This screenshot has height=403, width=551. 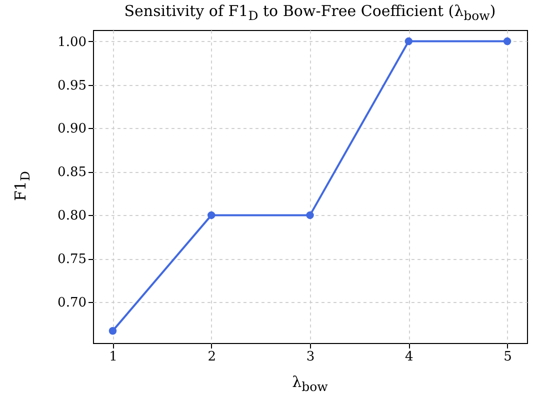 I want to click on x-tick-label: 1, so click(x=113, y=357).